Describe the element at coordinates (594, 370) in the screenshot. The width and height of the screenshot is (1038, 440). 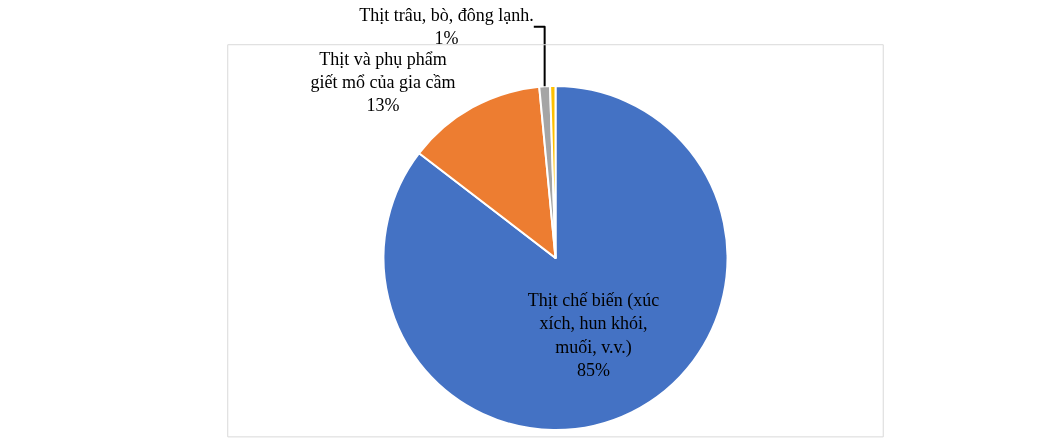
I see `data-label: 85%` at that location.